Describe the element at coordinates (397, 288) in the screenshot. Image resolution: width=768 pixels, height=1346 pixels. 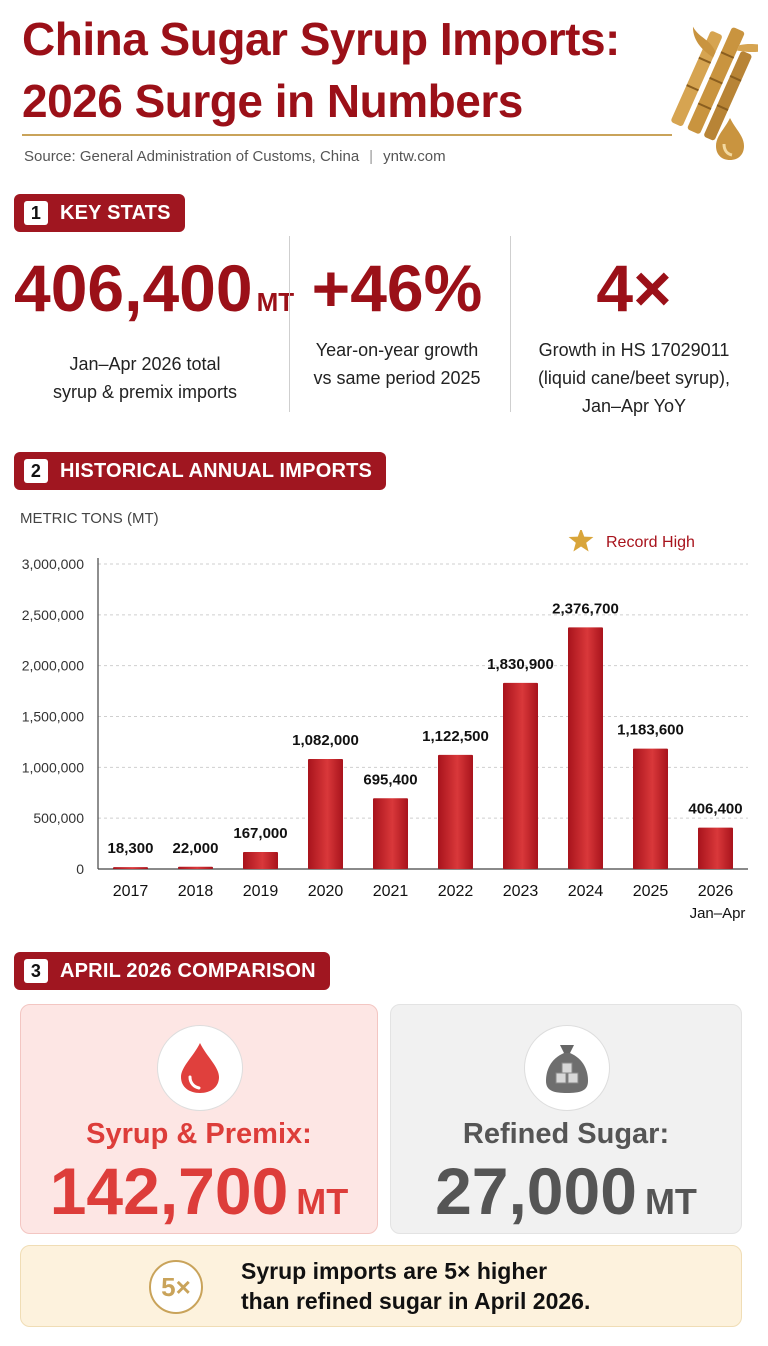
I see `stat-2-value: +46%` at that location.